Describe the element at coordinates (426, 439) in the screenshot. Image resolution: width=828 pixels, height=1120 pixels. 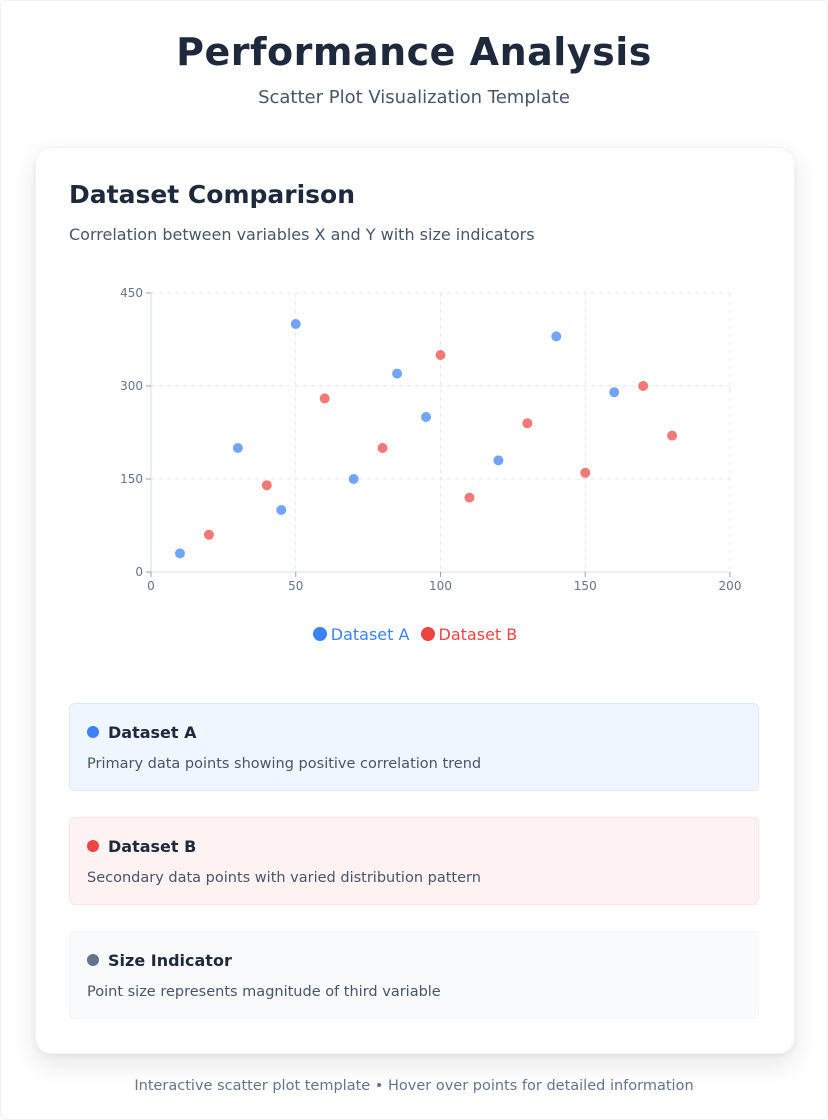
I see `data-points` at that location.